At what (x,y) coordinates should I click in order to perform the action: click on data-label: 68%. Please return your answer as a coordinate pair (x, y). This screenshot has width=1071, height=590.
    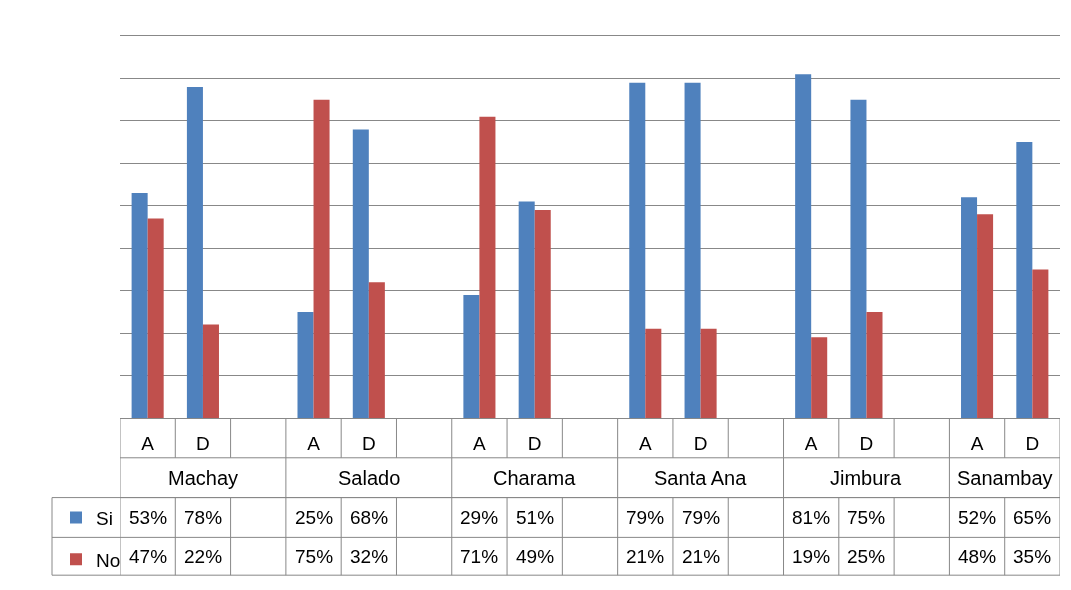
    Looking at the image, I should click on (369, 517).